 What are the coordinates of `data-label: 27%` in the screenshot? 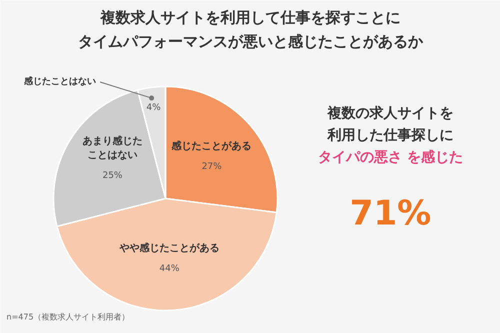 It's located at (212, 167).